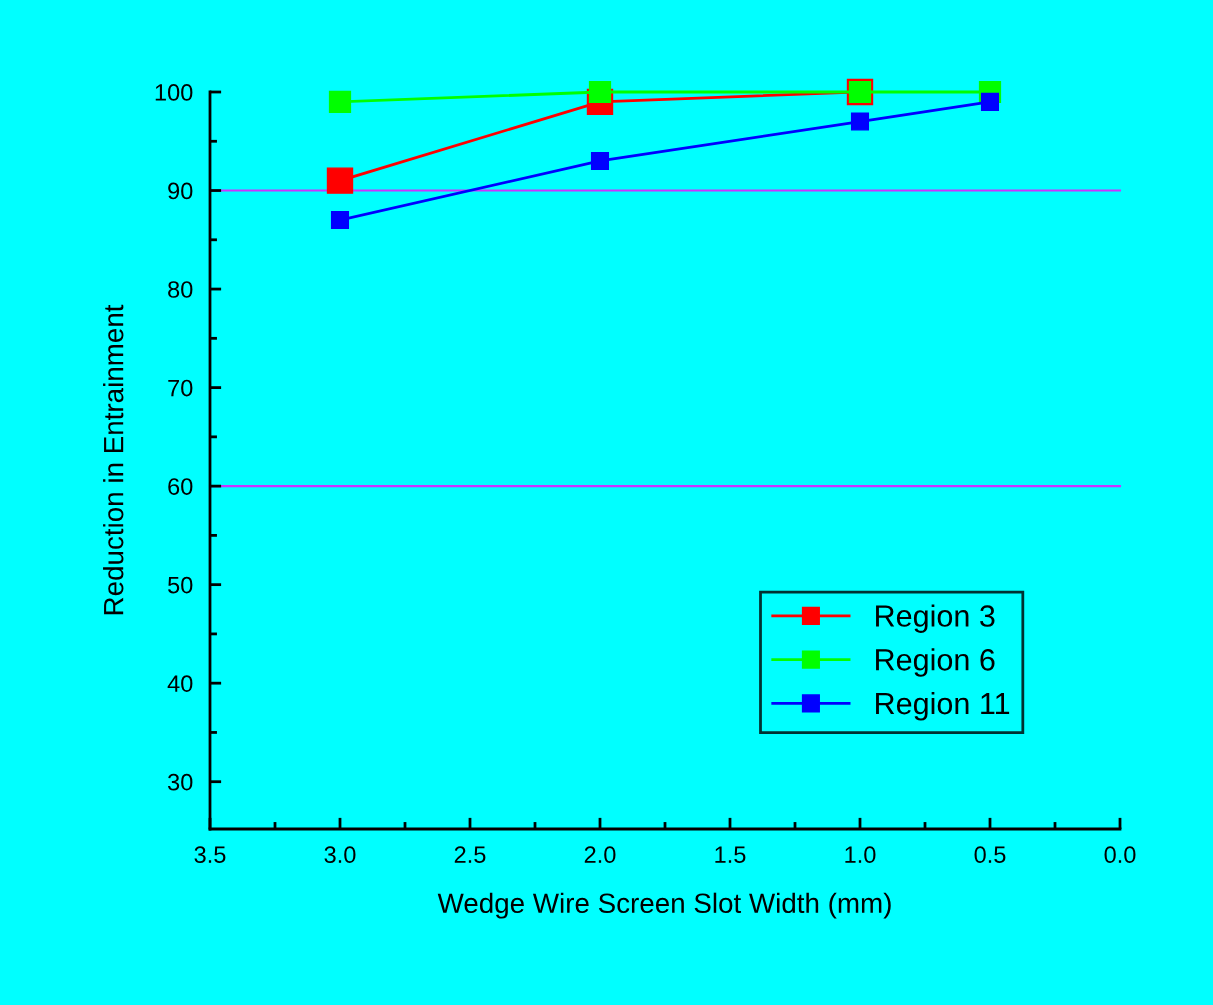  Describe the element at coordinates (935, 662) in the screenshot. I see `legend-label: Region 6` at that location.